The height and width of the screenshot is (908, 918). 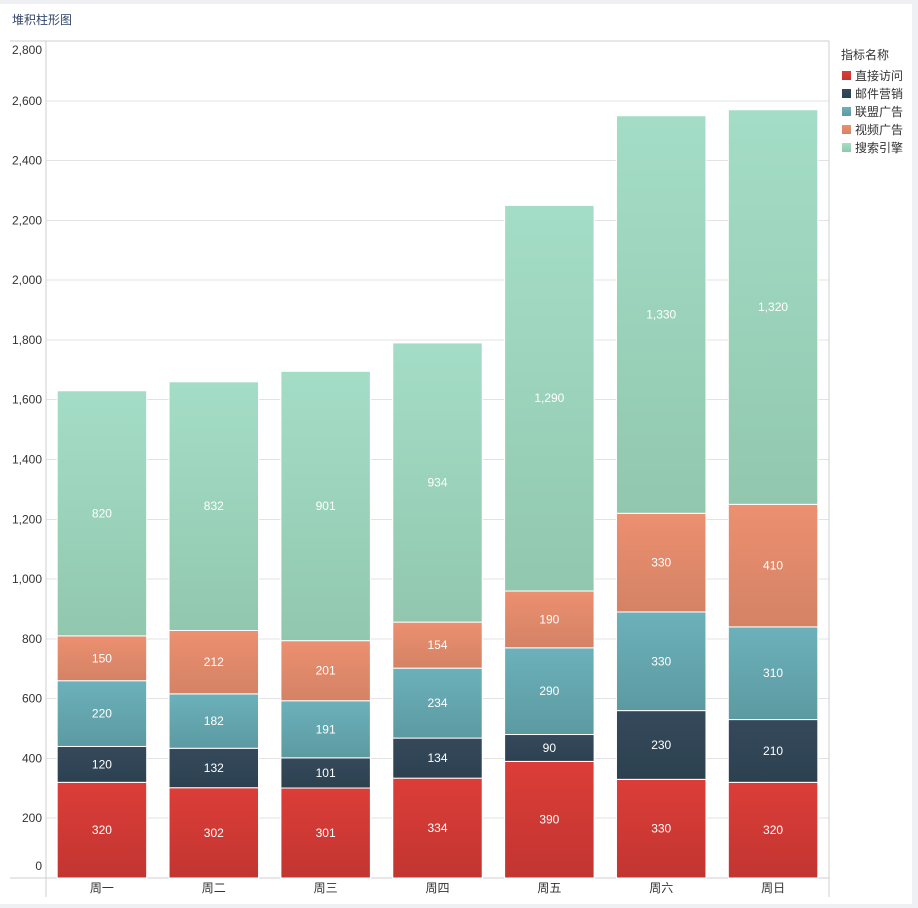 I want to click on bar-series2-cat7, so click(x=773, y=751).